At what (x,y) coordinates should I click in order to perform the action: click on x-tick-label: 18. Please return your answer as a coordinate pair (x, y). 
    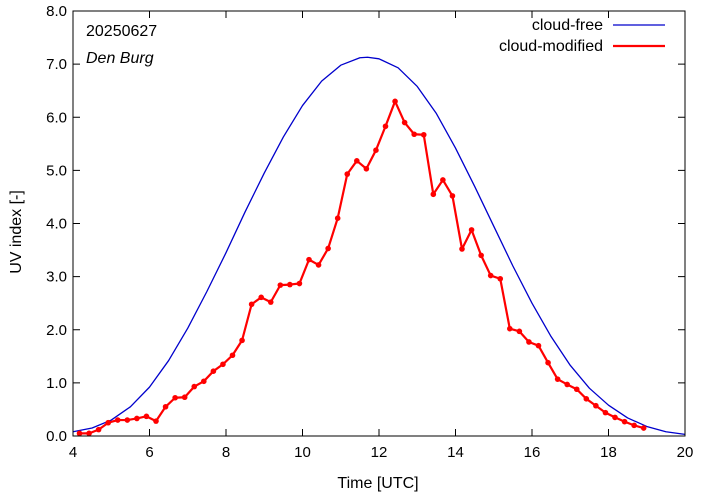
    Looking at the image, I should click on (608, 452).